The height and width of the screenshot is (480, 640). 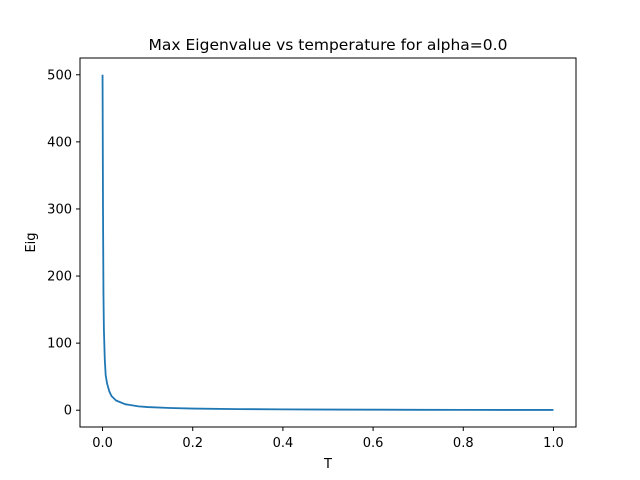 What do you see at coordinates (68, 411) in the screenshot?
I see `y-tick-label: 0` at bounding box center [68, 411].